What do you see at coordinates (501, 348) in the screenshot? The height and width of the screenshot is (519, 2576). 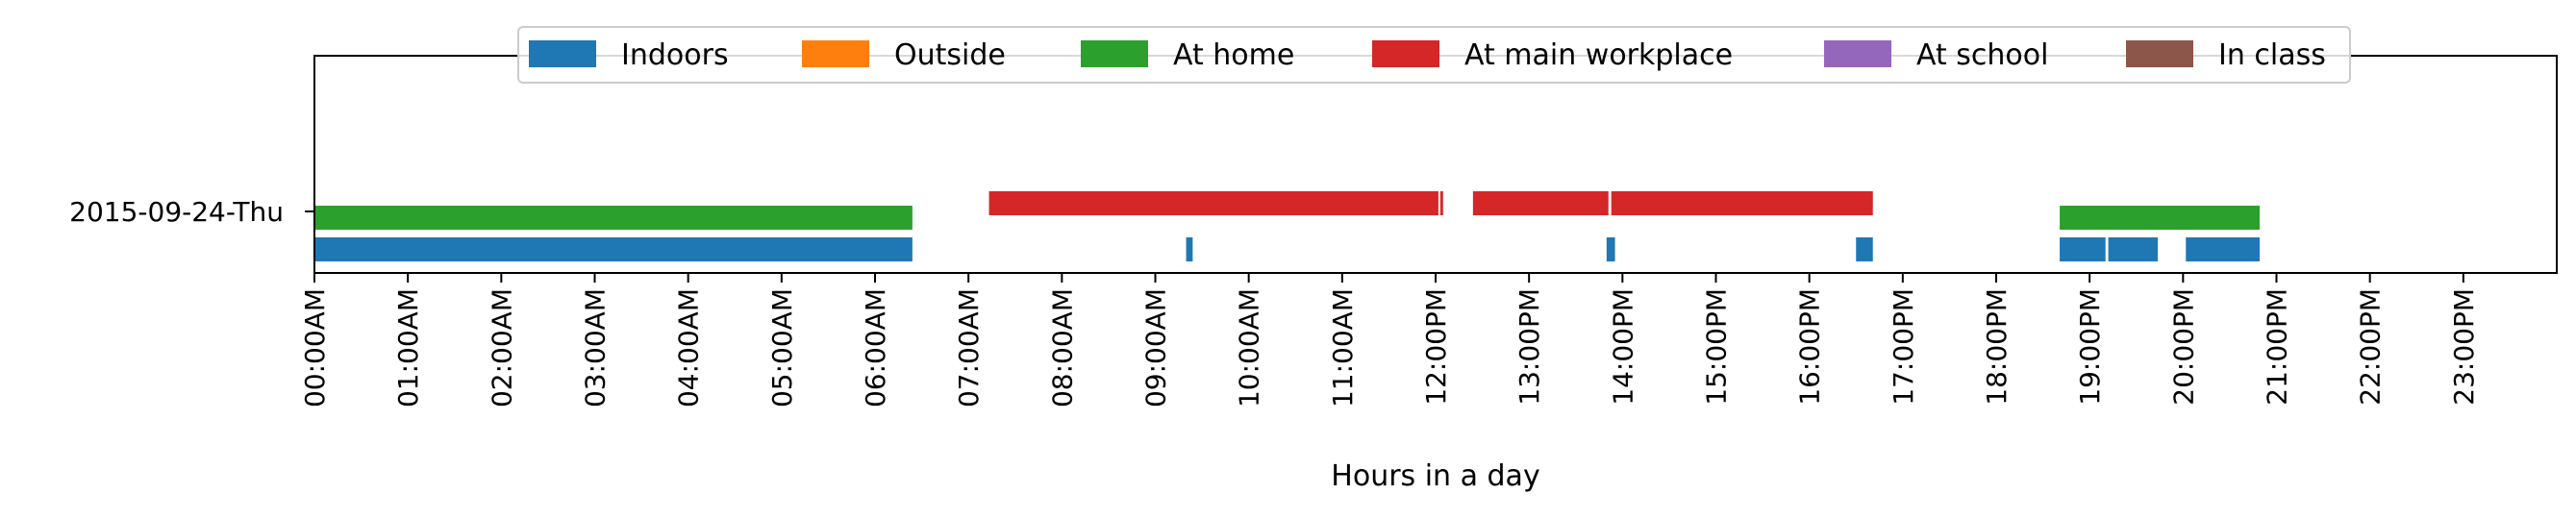 I see `x-tick-label: 02:00AM` at bounding box center [501, 348].